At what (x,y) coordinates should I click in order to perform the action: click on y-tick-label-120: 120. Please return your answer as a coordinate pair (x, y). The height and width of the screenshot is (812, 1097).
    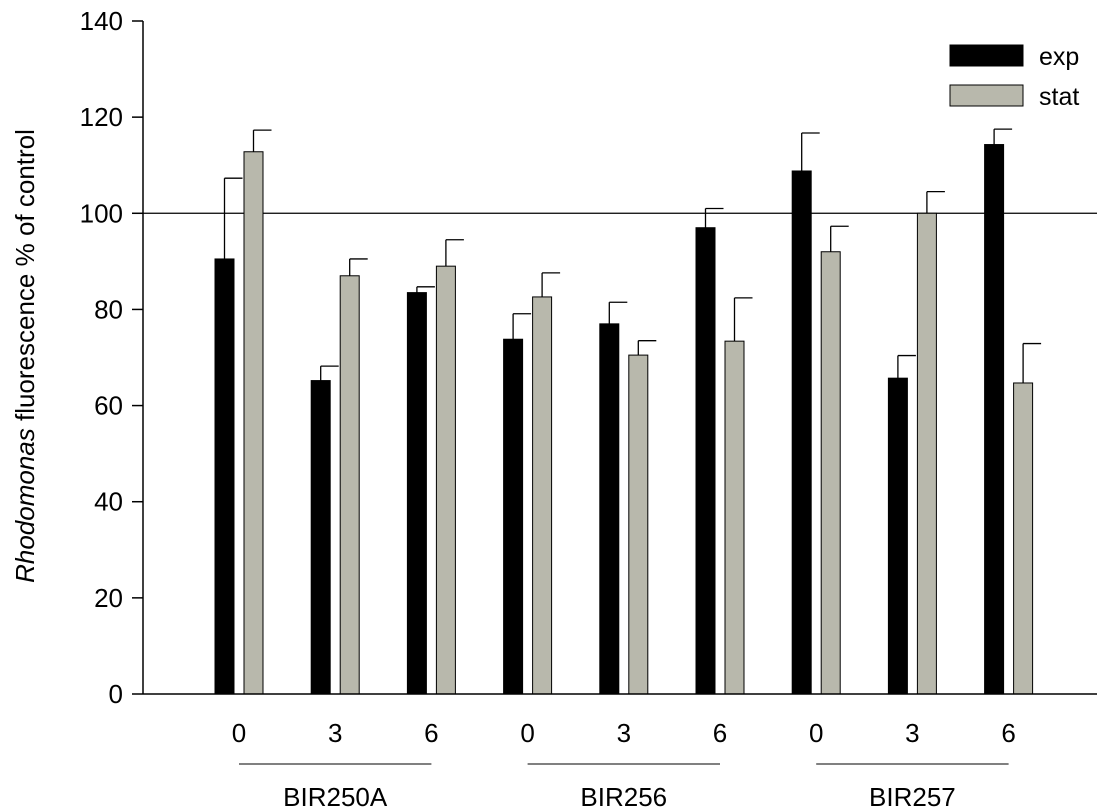
    Looking at the image, I should click on (101, 117).